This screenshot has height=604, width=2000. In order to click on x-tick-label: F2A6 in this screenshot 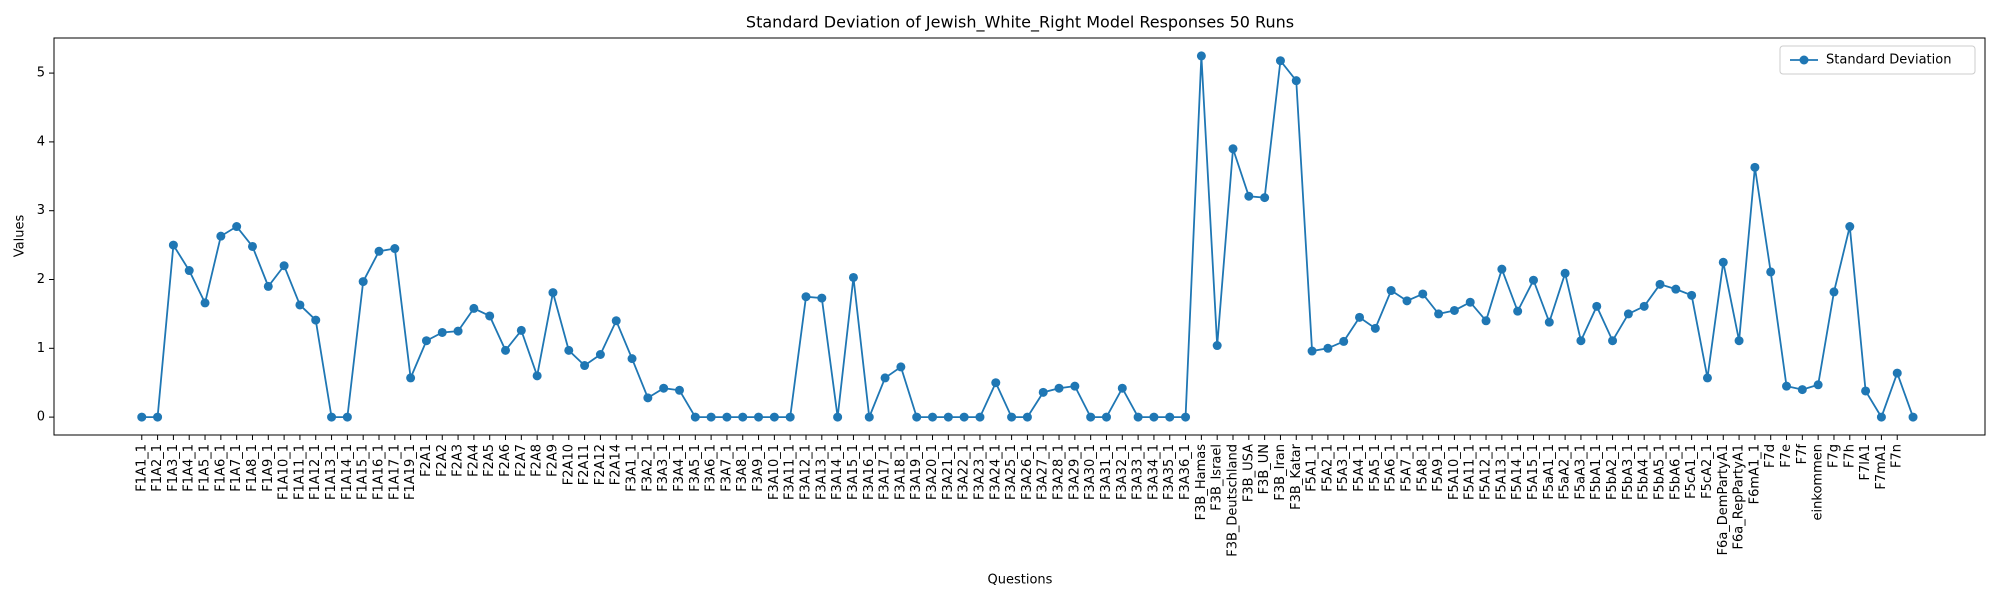, I will do `click(505, 460)`.